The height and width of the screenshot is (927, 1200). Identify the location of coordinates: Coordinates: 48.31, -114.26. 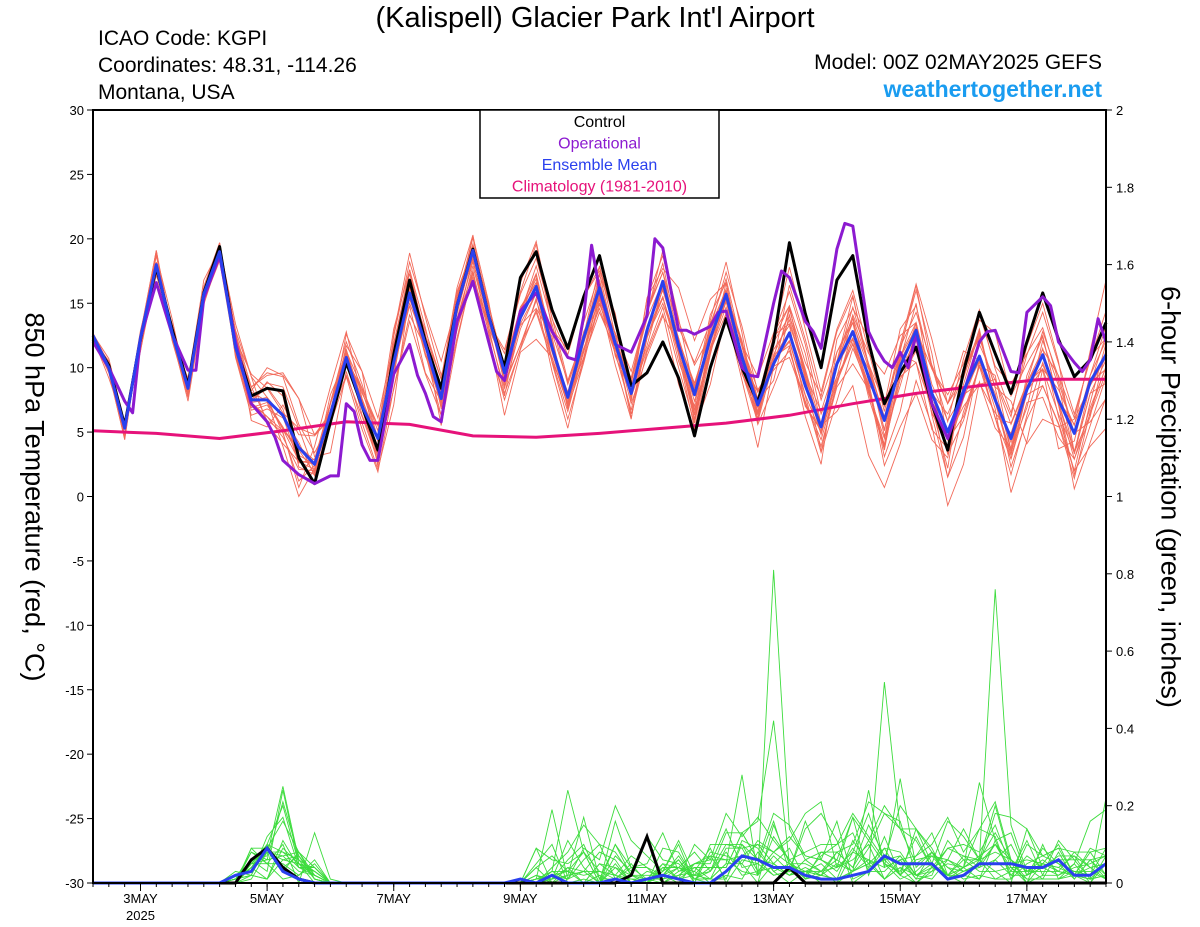
(227, 65).